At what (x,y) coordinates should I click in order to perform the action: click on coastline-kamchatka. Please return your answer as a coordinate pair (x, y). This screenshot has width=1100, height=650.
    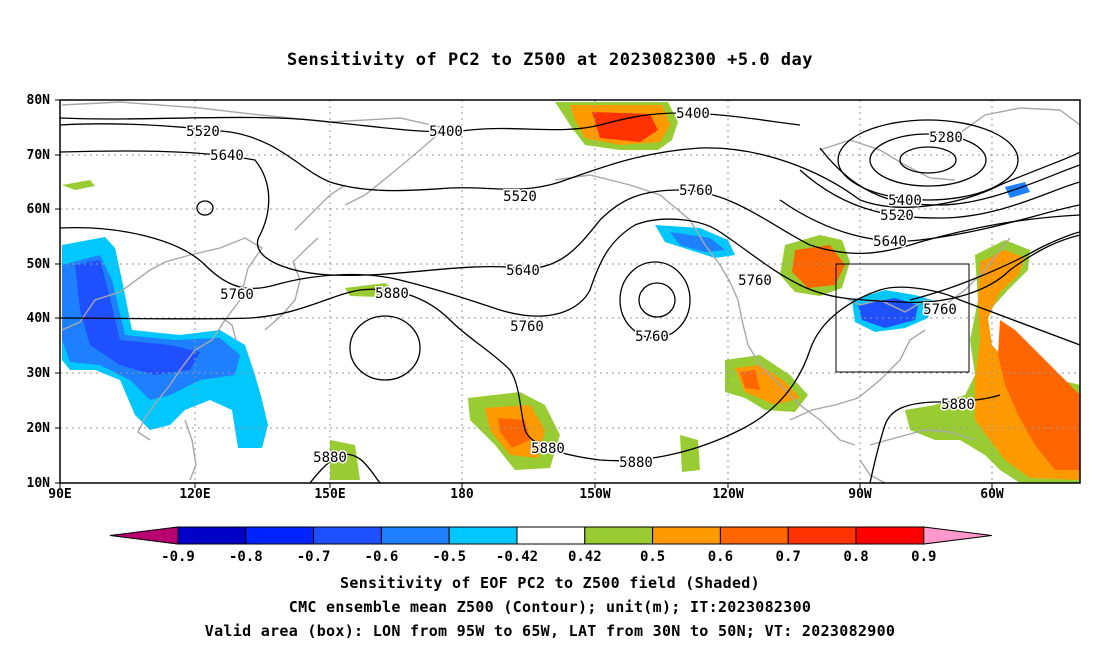
    Looking at the image, I should click on (320, 207).